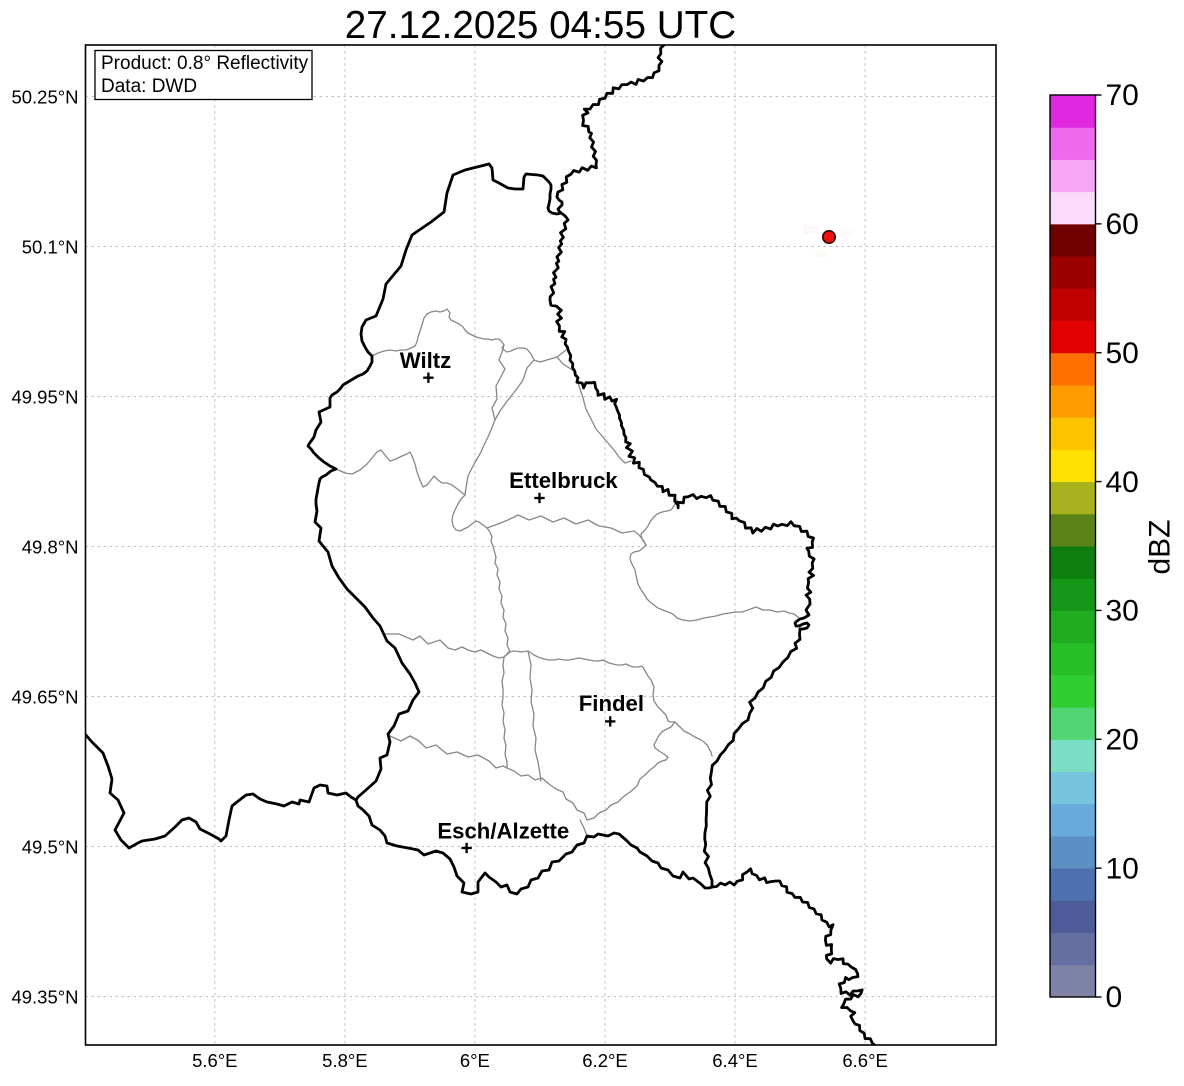  Describe the element at coordinates (563, 480) in the screenshot. I see `svg-text: Ettelbruck` at that location.